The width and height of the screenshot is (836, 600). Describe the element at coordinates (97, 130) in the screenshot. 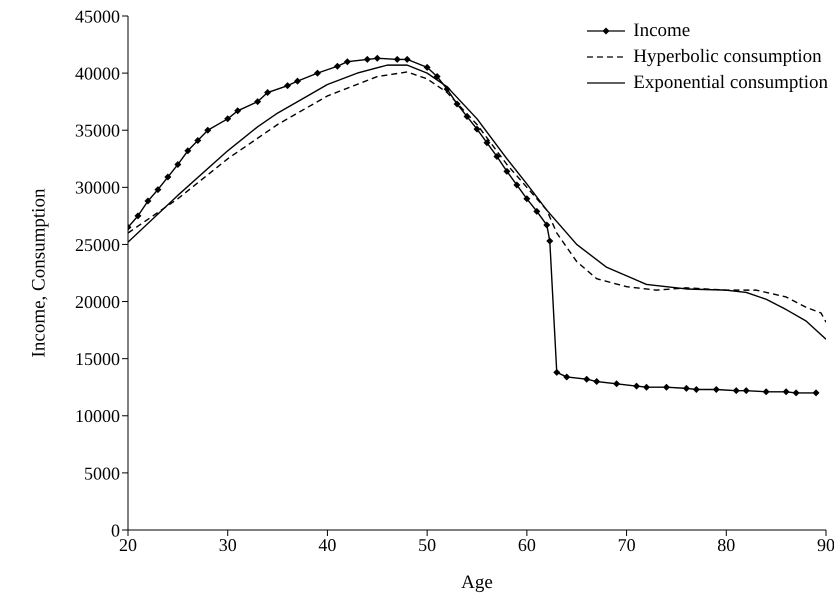

I see `y-tick-label: 35000` at that location.